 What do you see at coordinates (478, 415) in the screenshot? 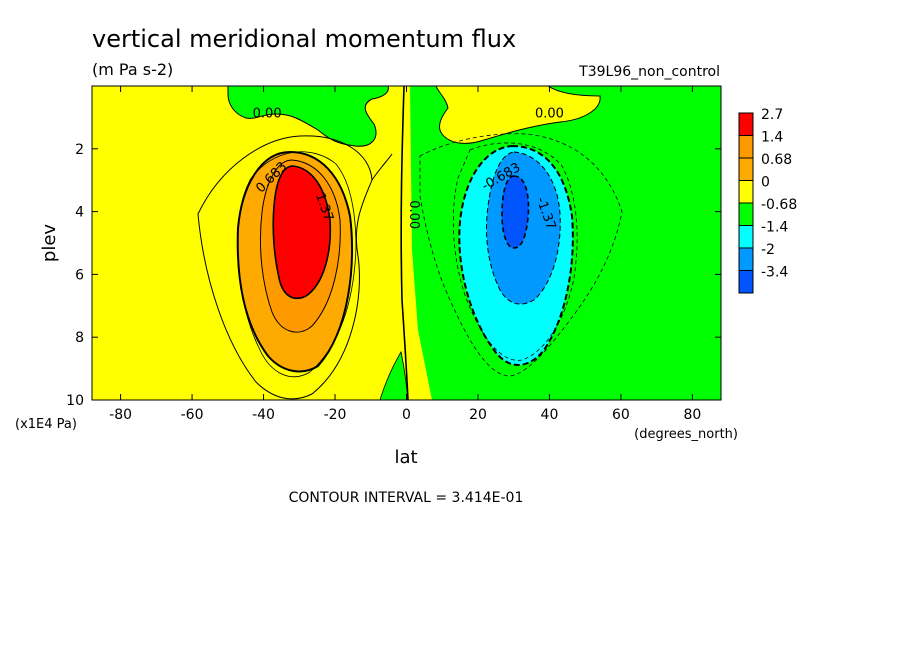
I see `x-tick-label: 20` at bounding box center [478, 415].